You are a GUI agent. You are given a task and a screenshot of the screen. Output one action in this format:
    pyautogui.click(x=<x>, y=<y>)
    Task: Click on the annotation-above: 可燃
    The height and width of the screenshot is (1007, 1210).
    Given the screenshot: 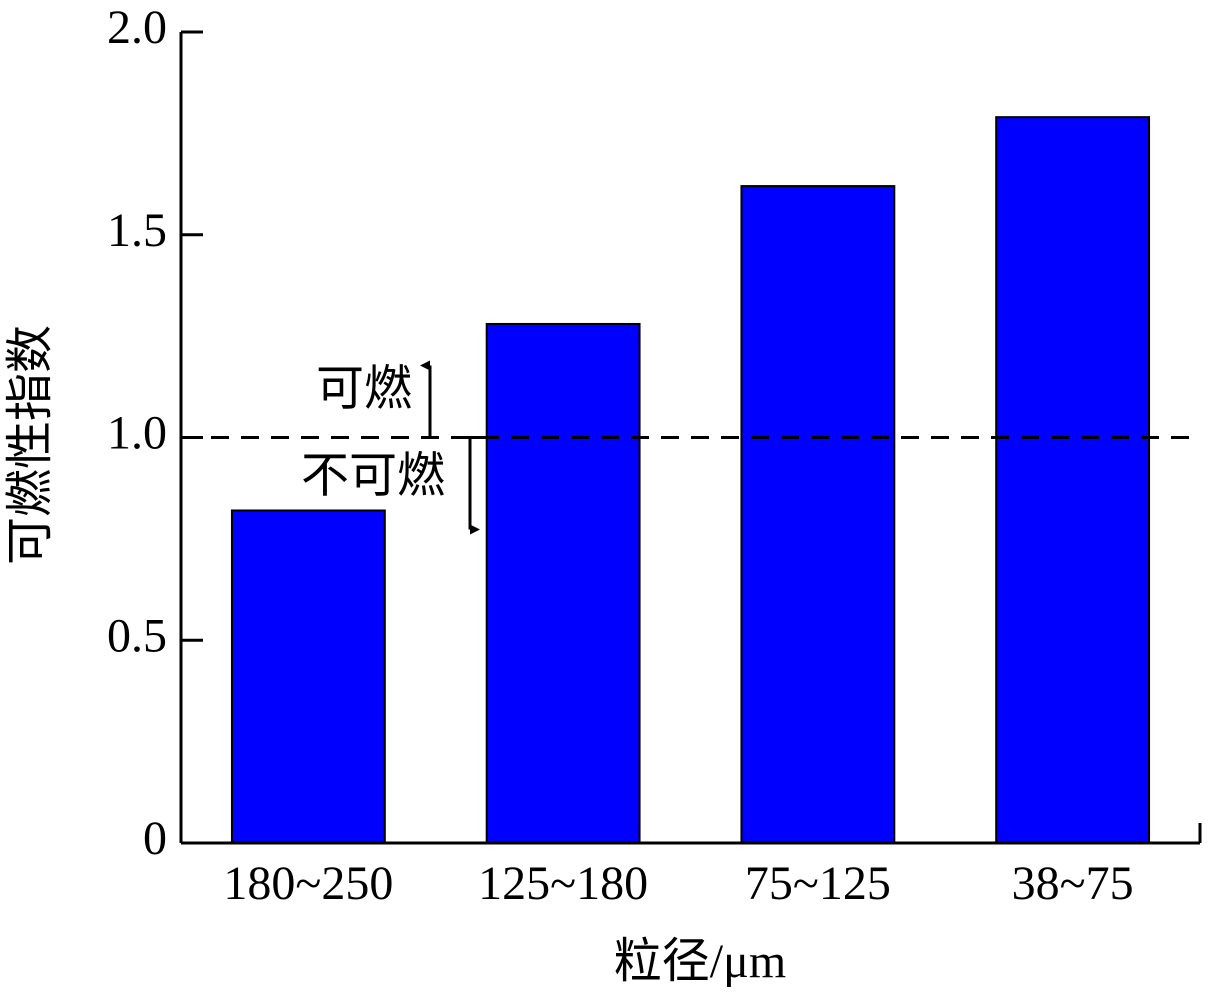 What is the action you would take?
    pyautogui.click(x=364, y=389)
    